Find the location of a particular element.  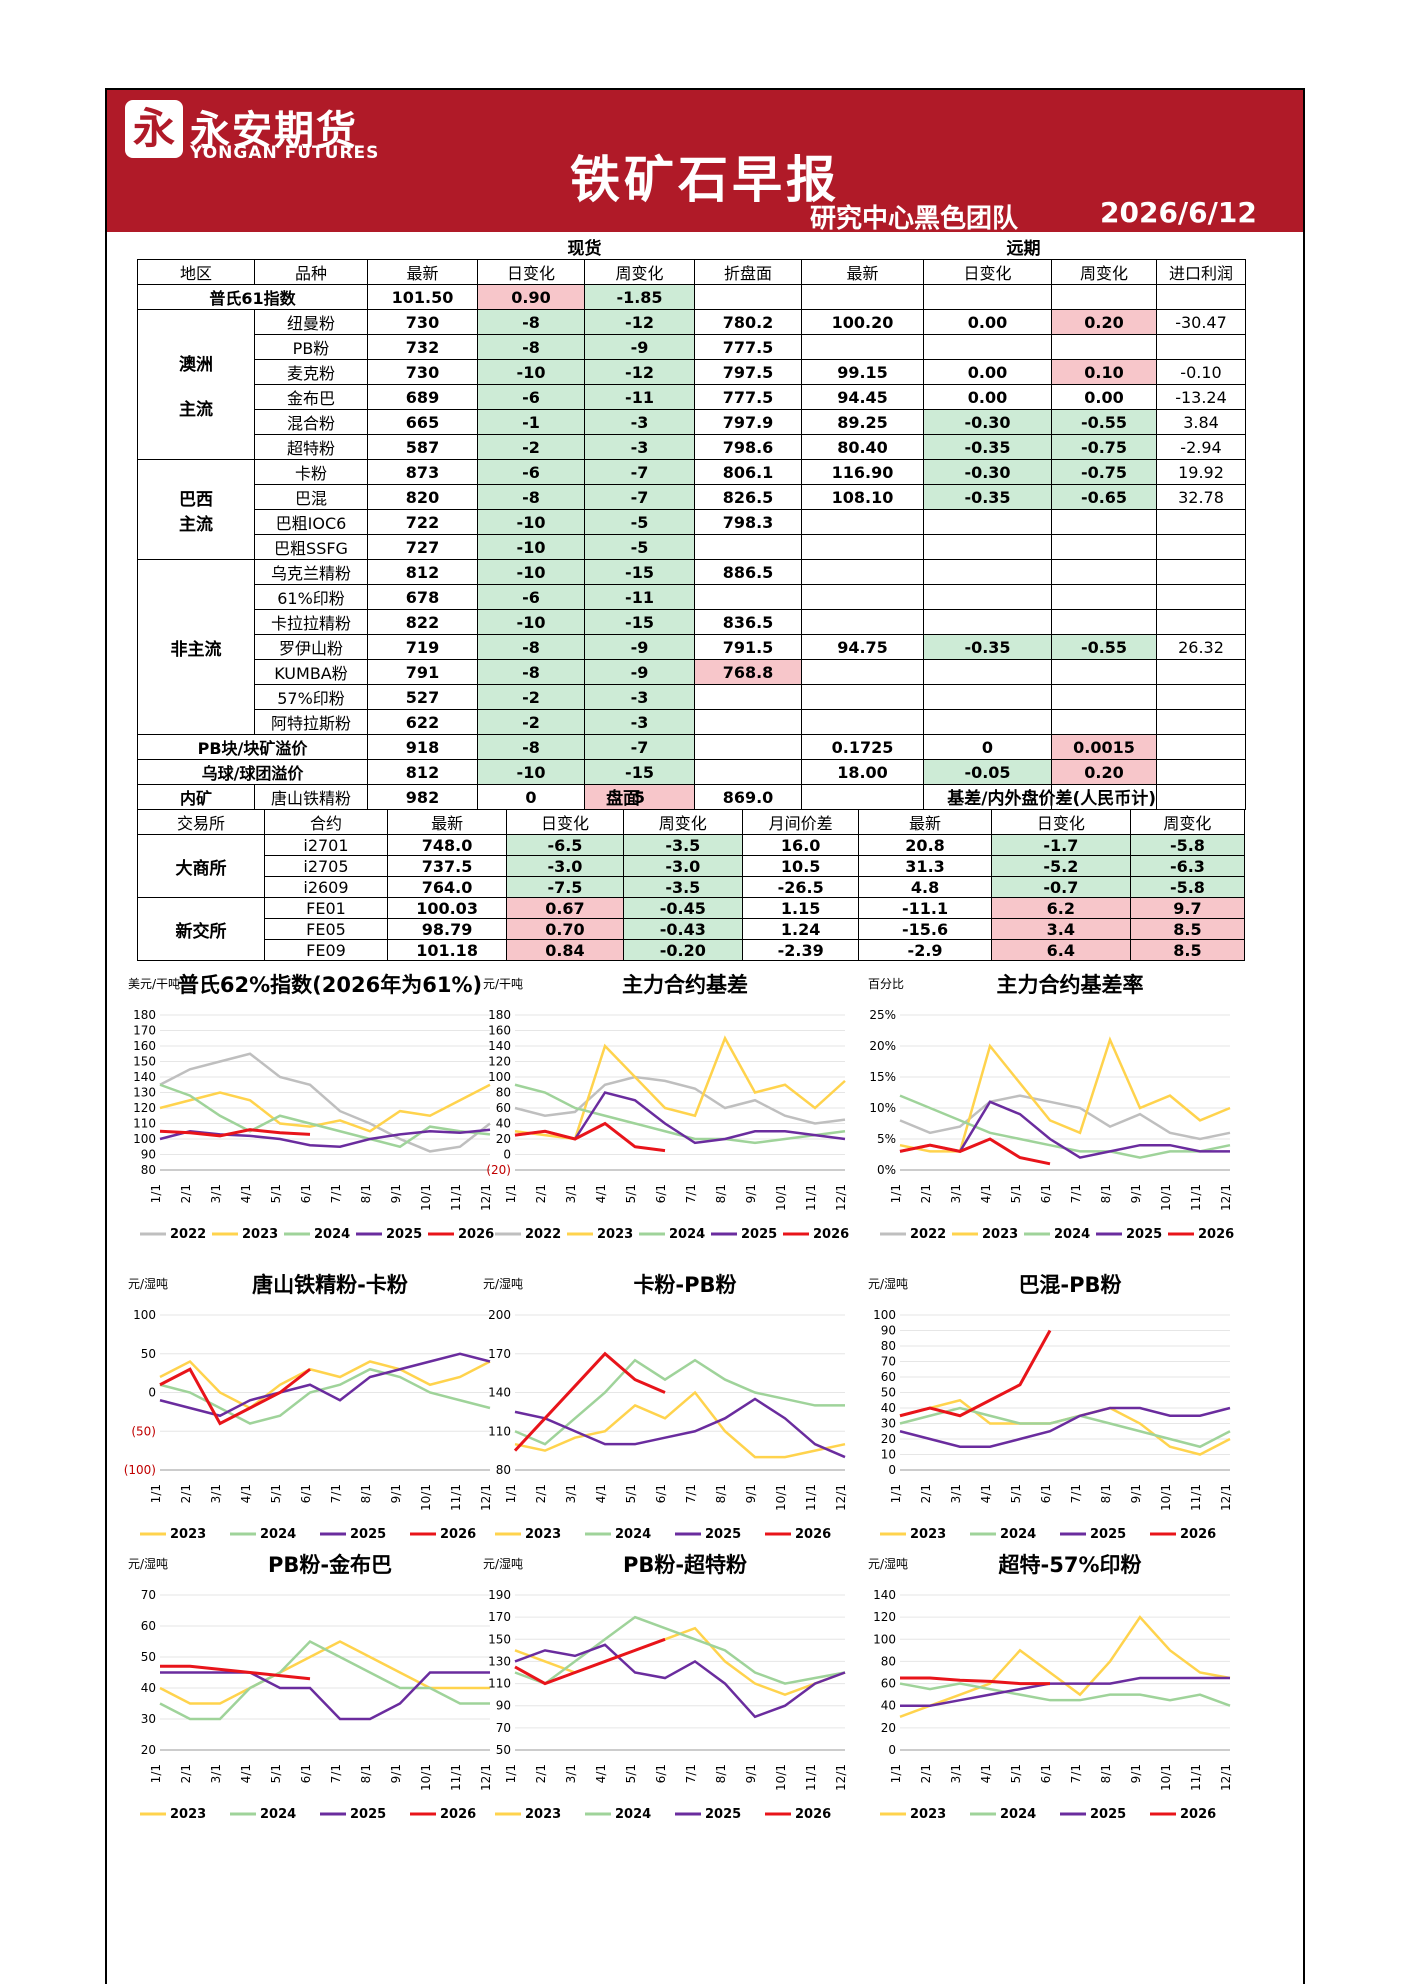

legend-label: 2024 is located at coordinates (1072, 1234).